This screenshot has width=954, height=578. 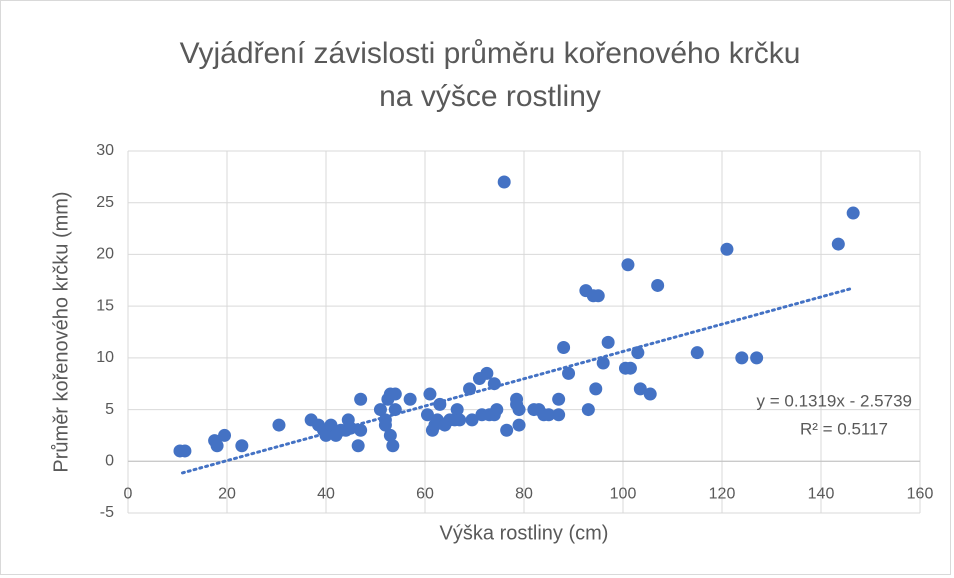 What do you see at coordinates (109, 409) in the screenshot?
I see `y-tick-label: 5` at bounding box center [109, 409].